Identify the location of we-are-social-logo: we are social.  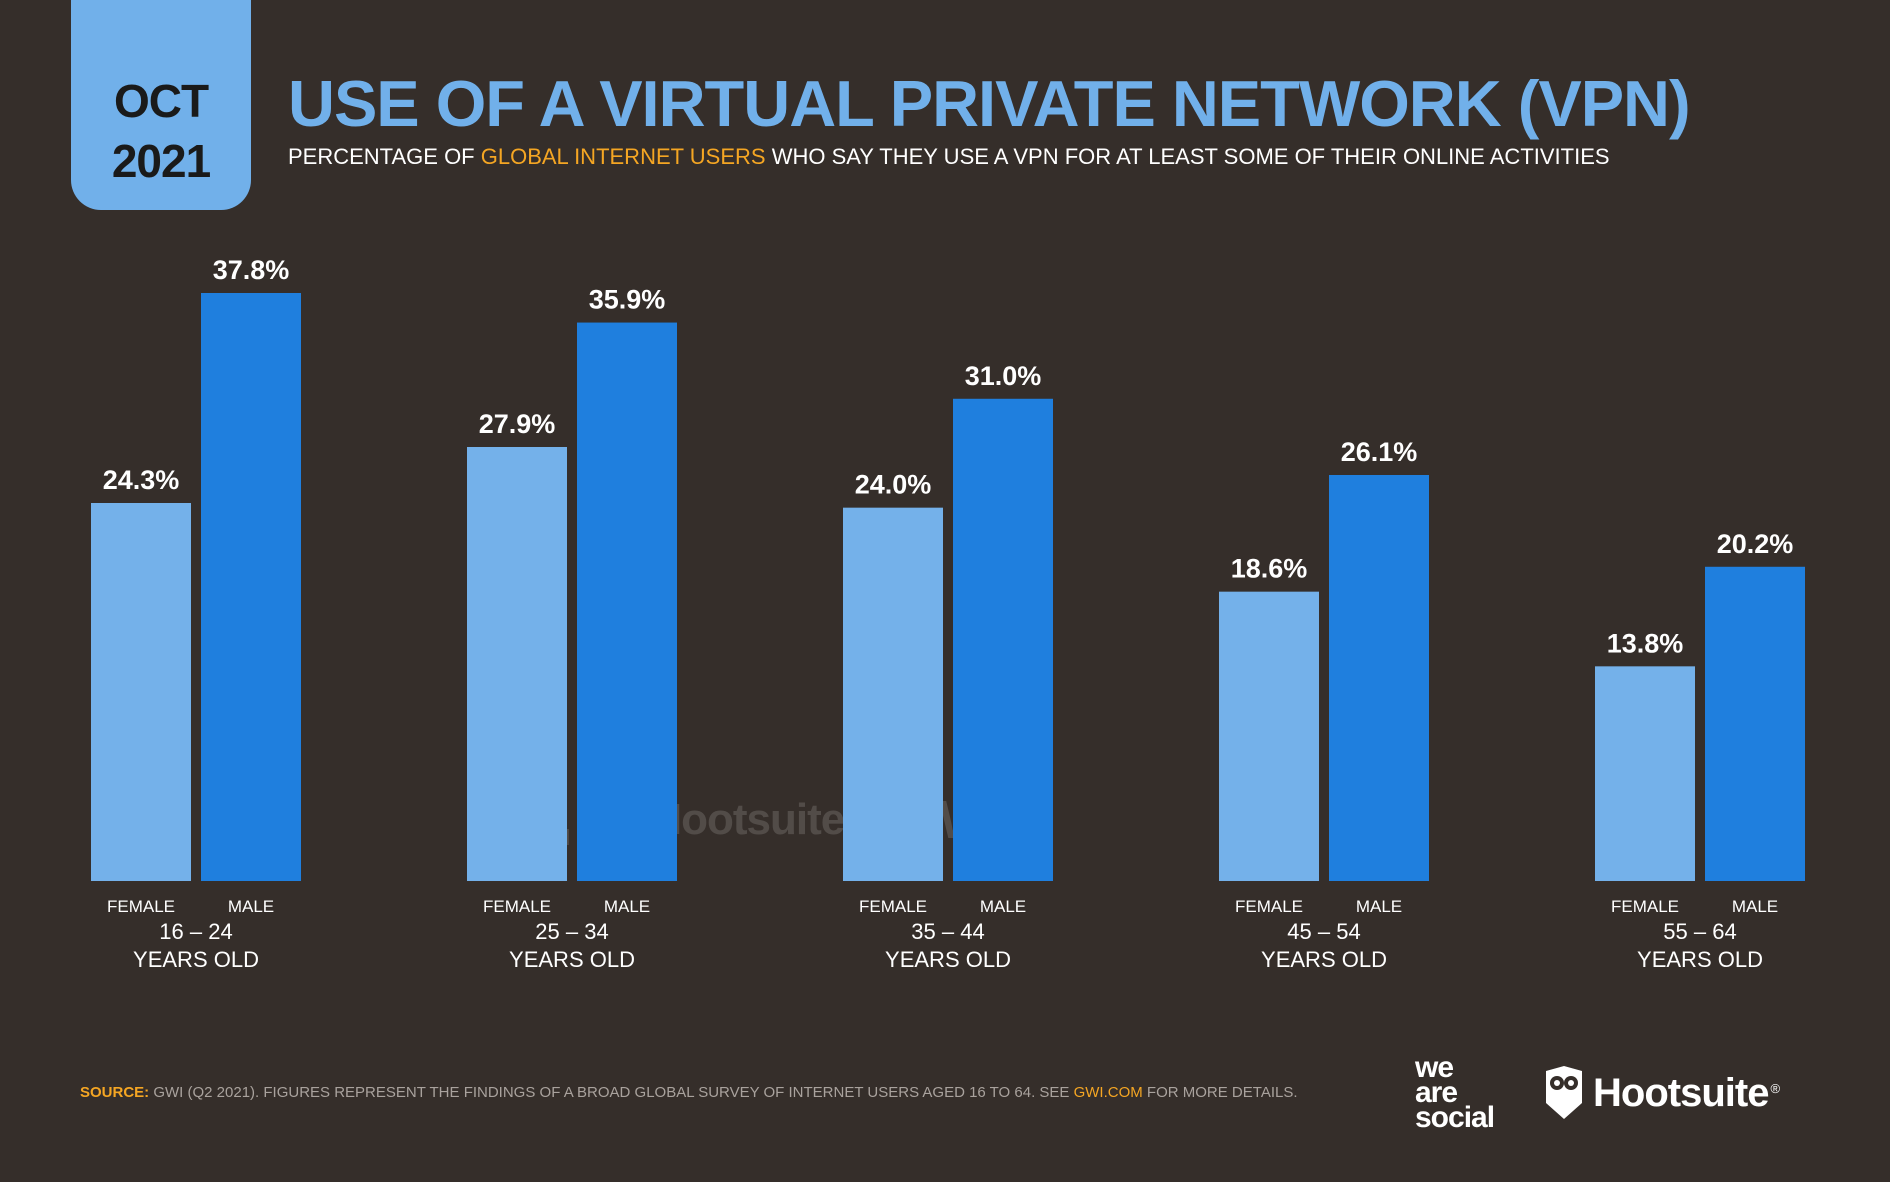
(1454, 1092).